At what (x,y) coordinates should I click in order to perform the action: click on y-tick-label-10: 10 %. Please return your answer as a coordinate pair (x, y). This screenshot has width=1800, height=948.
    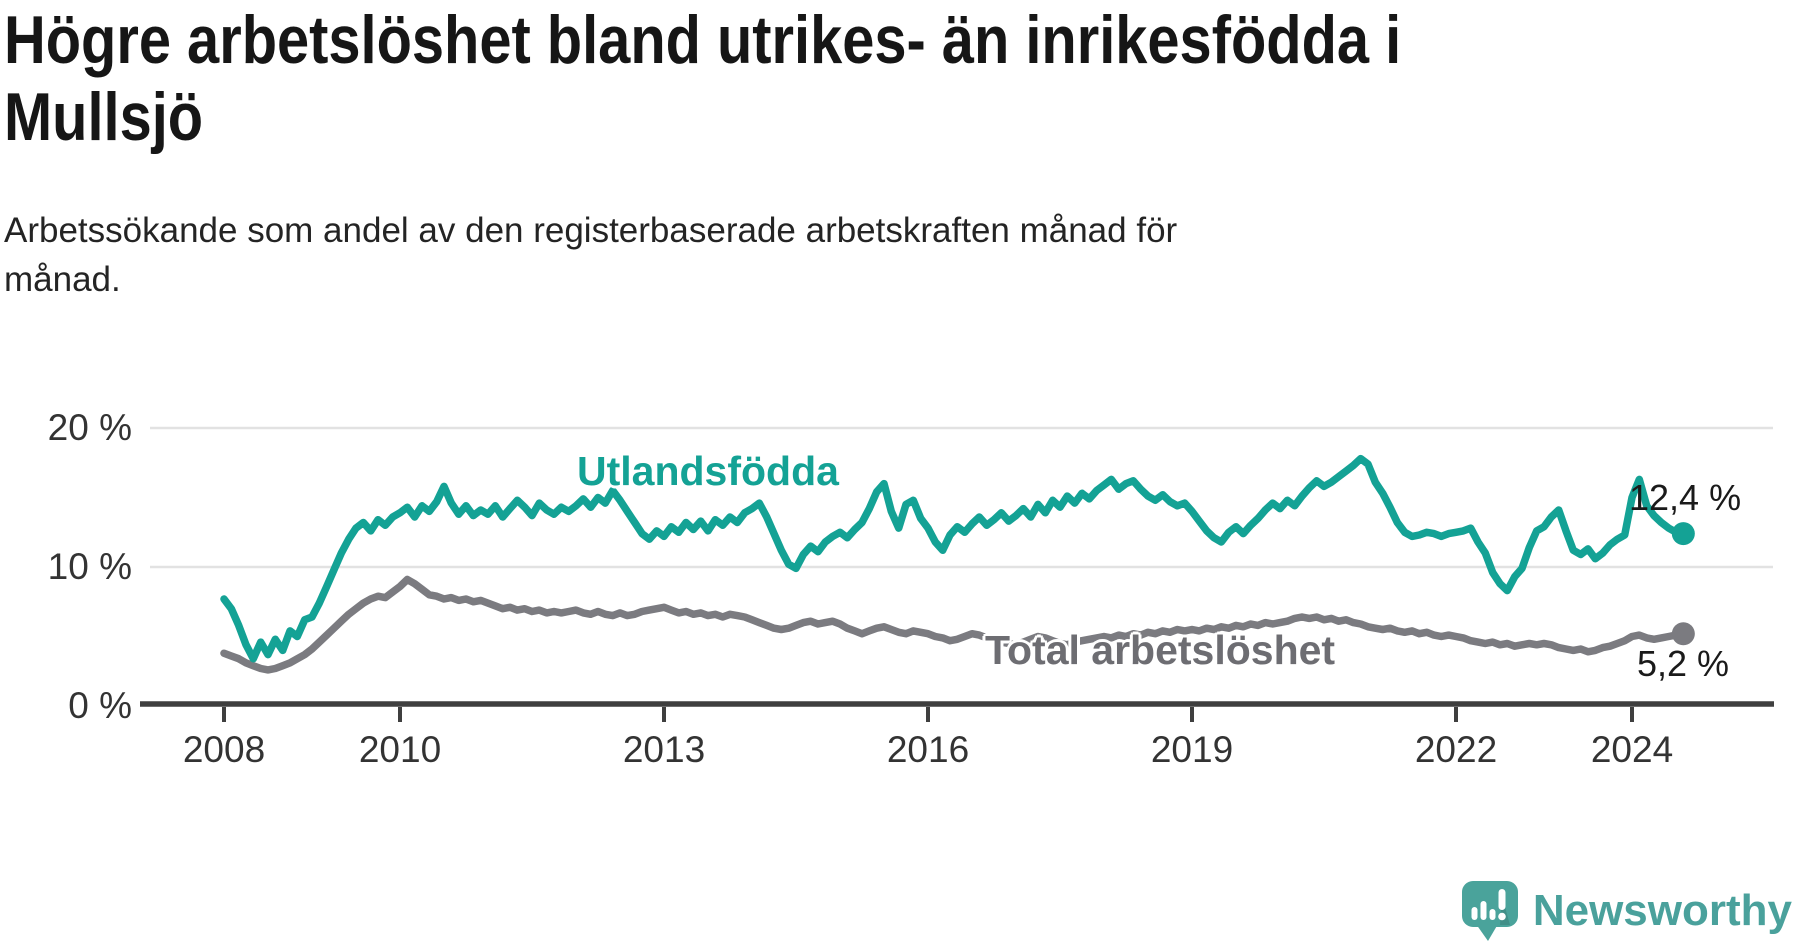
    Looking at the image, I should click on (89, 566).